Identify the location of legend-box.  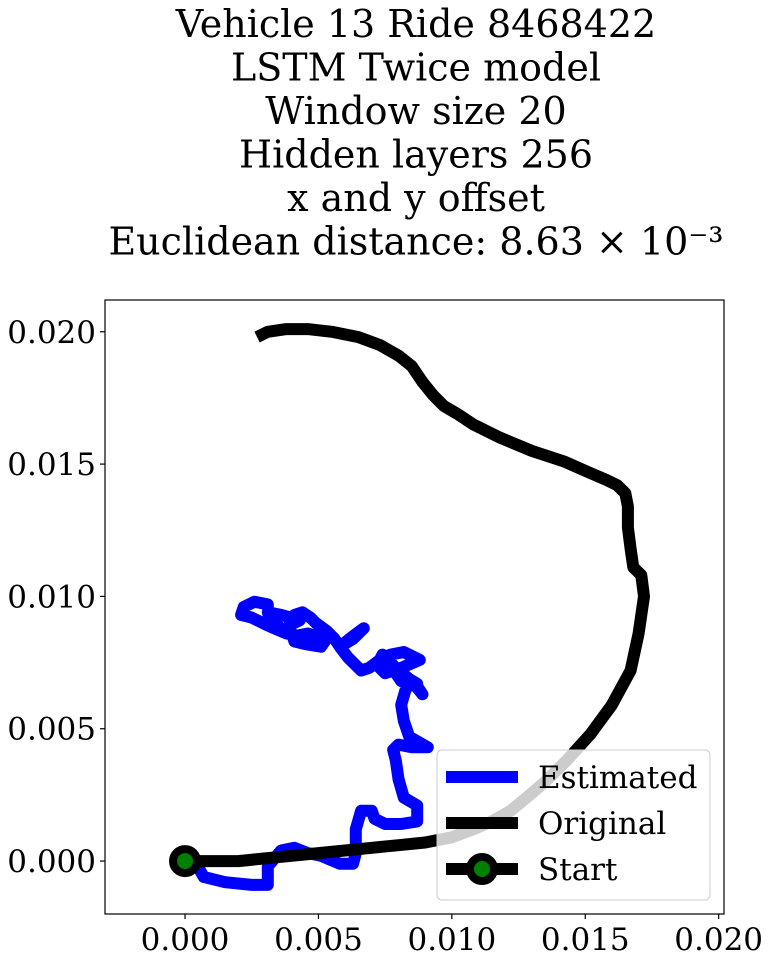
(573, 825).